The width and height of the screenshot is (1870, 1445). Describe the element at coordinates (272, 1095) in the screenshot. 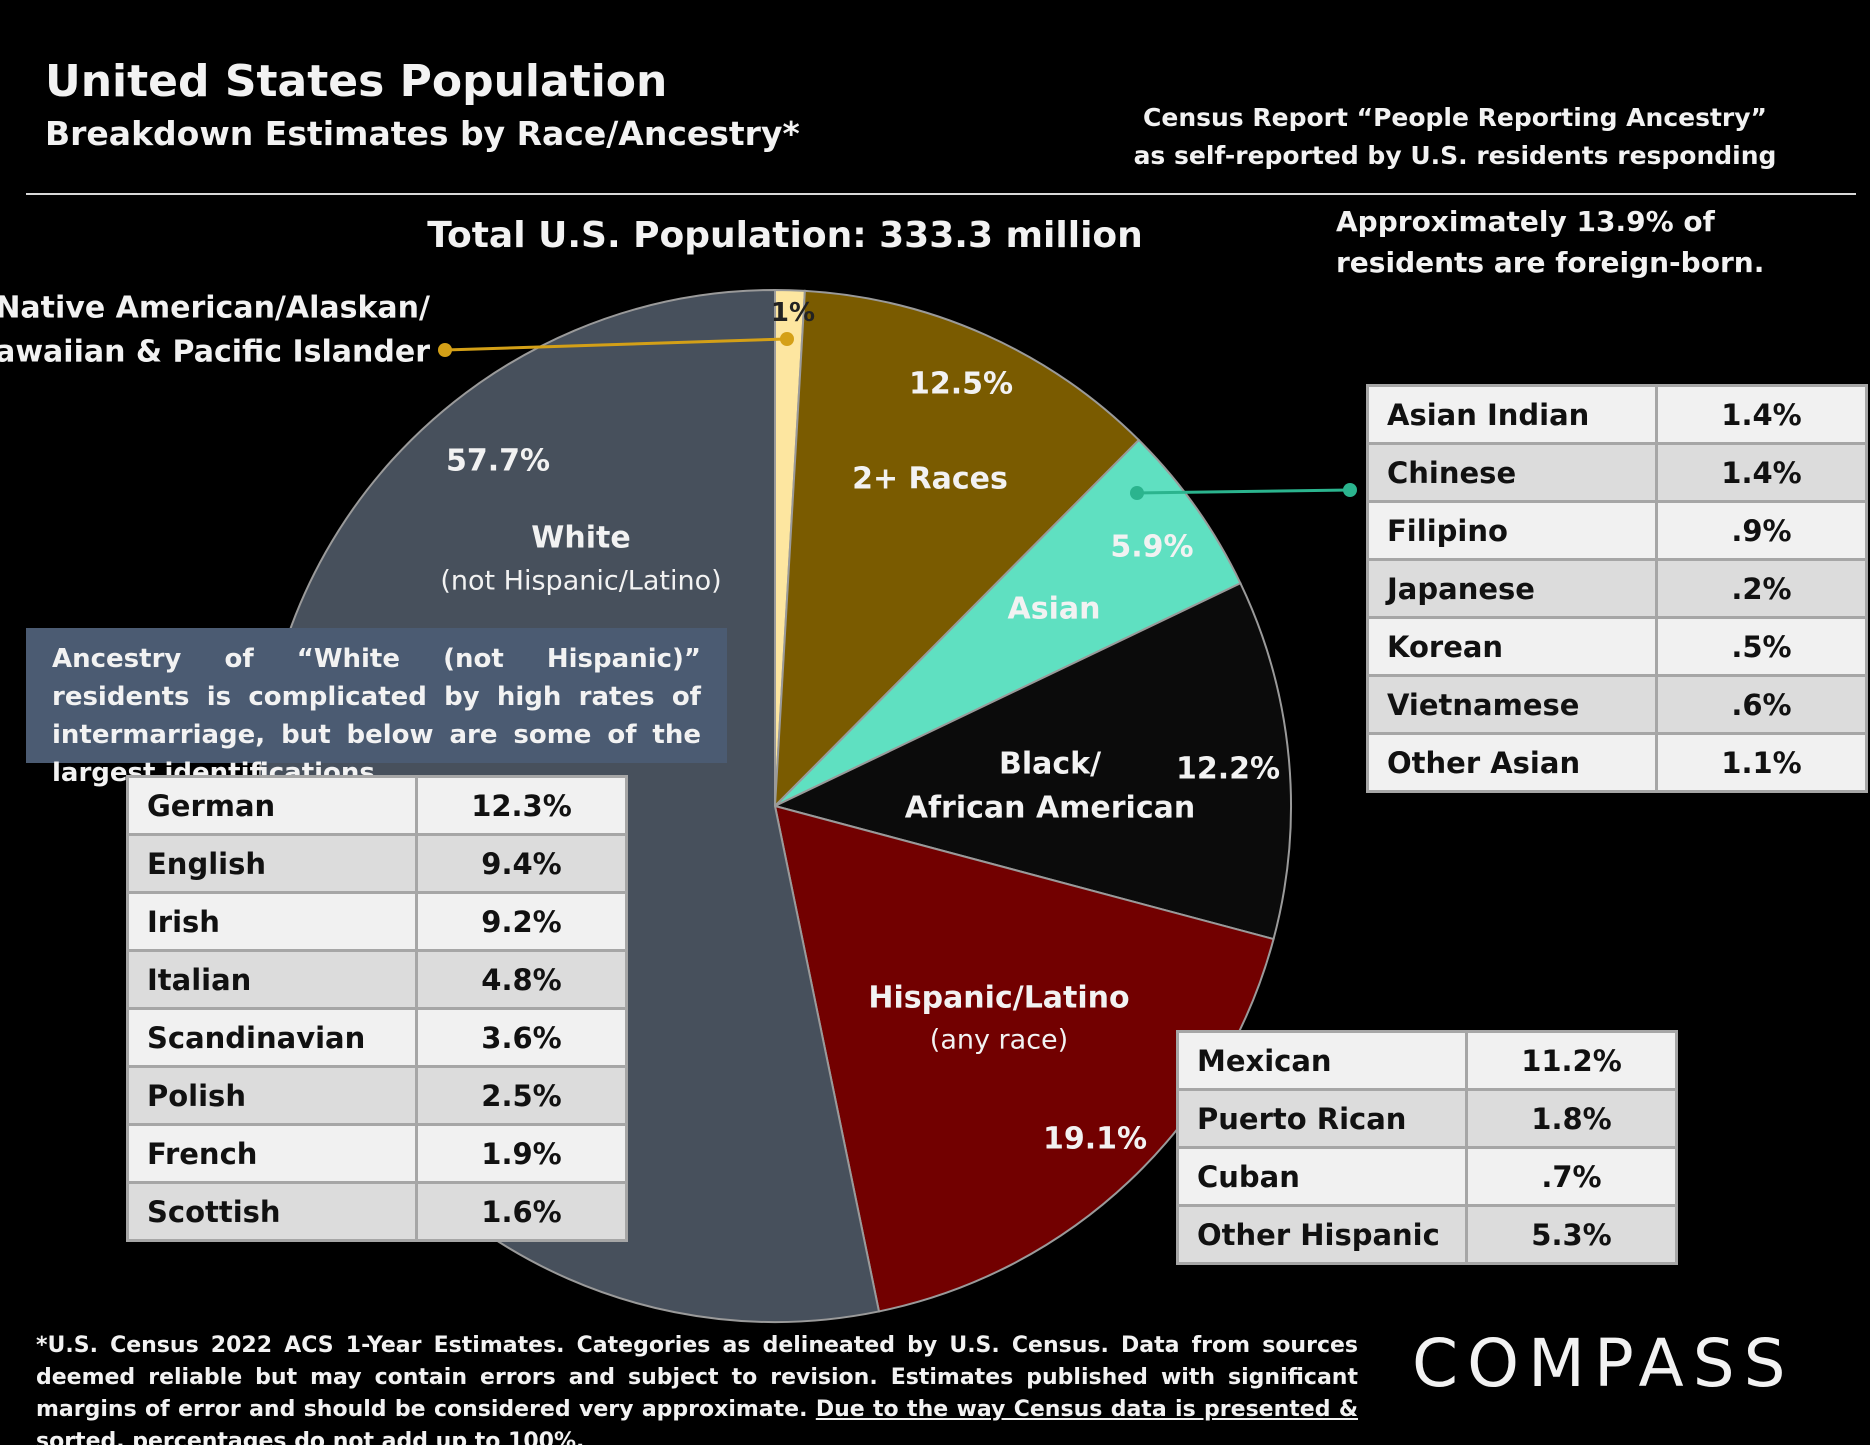

I see `table-label: Polish` at that location.